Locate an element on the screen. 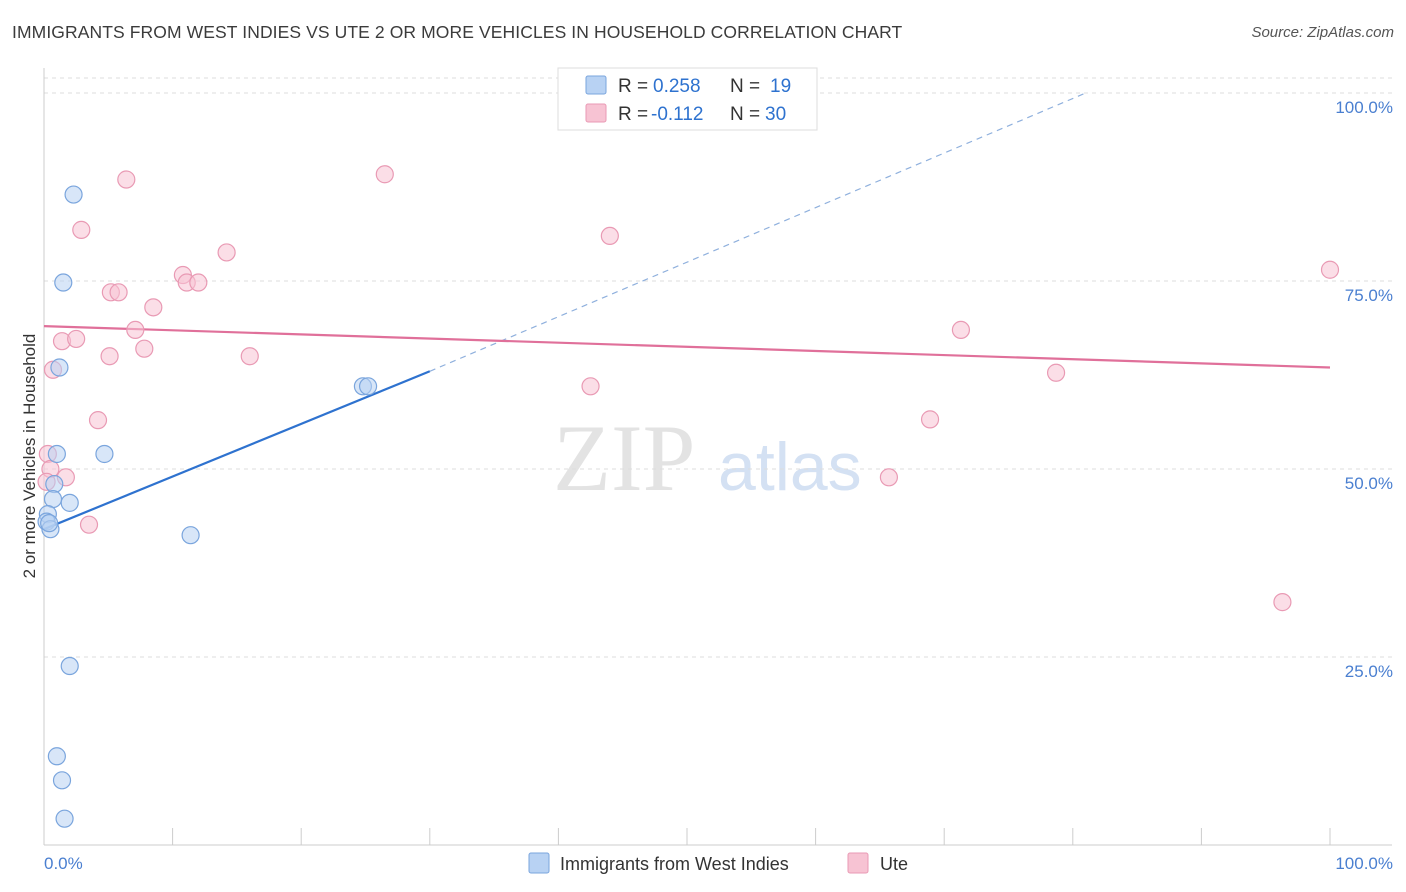 The height and width of the screenshot is (892, 1406). y-tick-label-25: 25.0% is located at coordinates (1369, 671).